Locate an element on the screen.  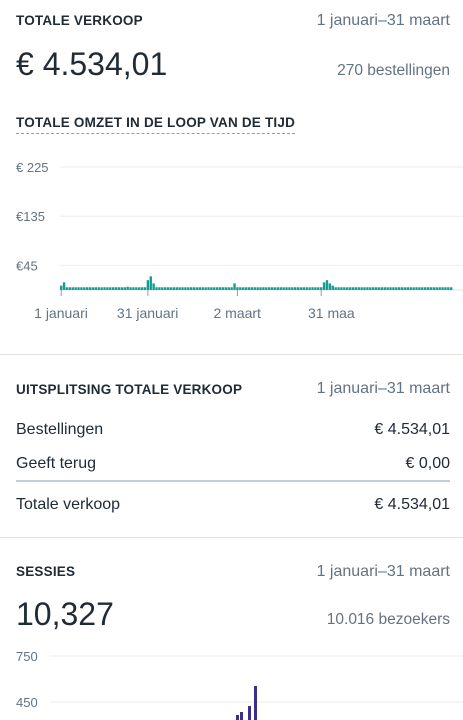
breakdown-date-range: 1 januari–31 maart is located at coordinates (383, 388).